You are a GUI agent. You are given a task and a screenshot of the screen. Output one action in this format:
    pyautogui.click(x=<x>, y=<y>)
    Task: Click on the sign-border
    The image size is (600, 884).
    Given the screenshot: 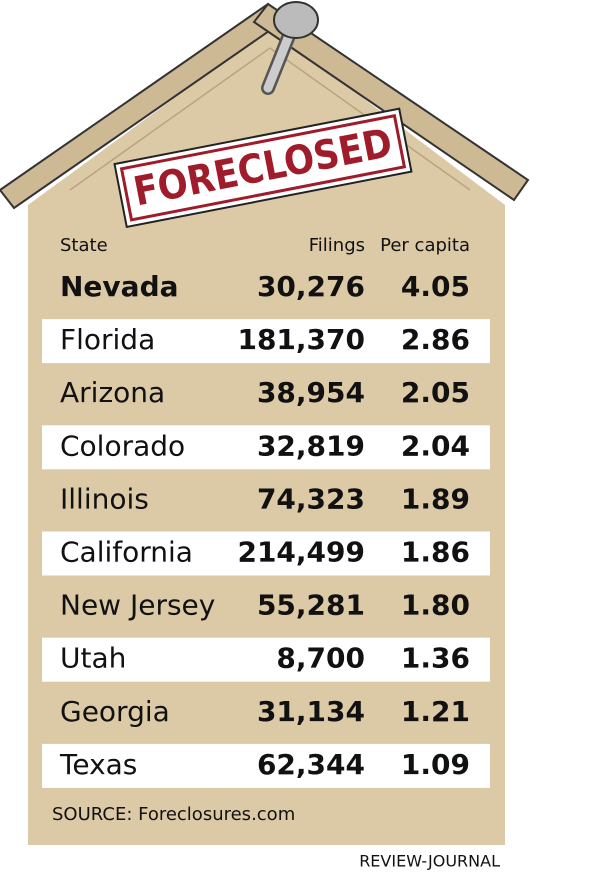 What is the action you would take?
    pyautogui.click(x=263, y=168)
    